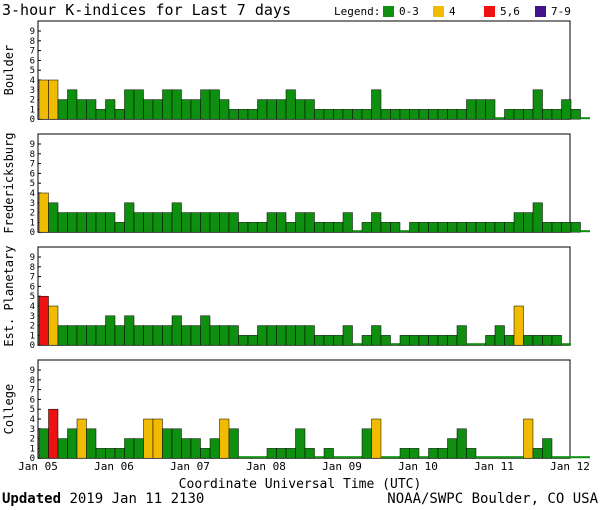  Describe the element at coordinates (32, 307) in the screenshot. I see `y-tick-label: 4` at that location.